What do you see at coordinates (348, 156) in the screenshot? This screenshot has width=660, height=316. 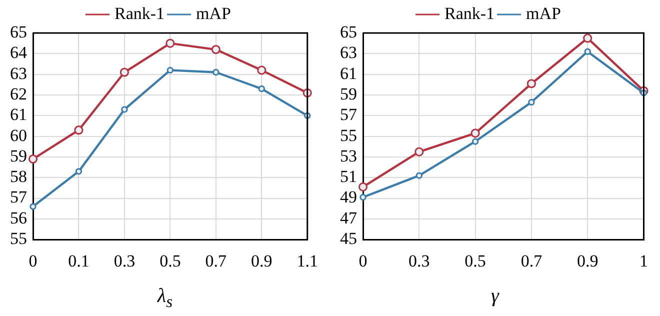 I see `y-tick-label: 53` at bounding box center [348, 156].